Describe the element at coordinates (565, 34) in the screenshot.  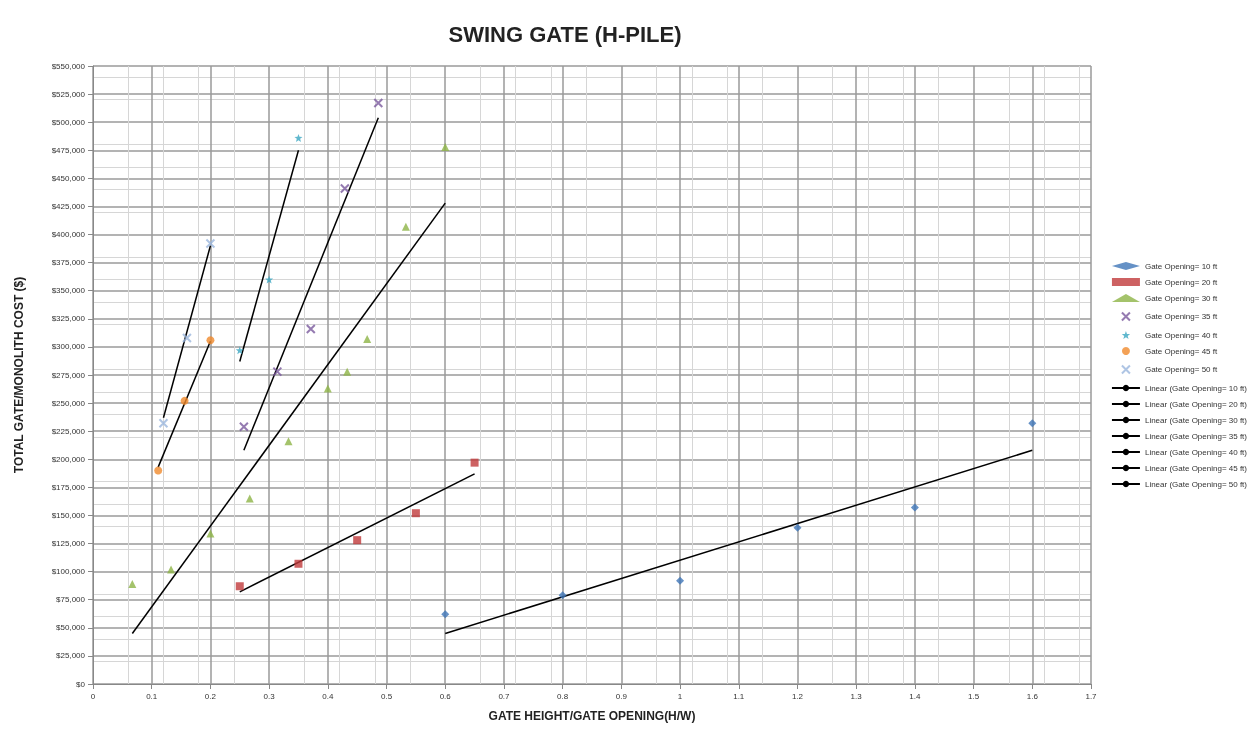
I see `chart-title: SWING GATE (H-PILE)` at that location.